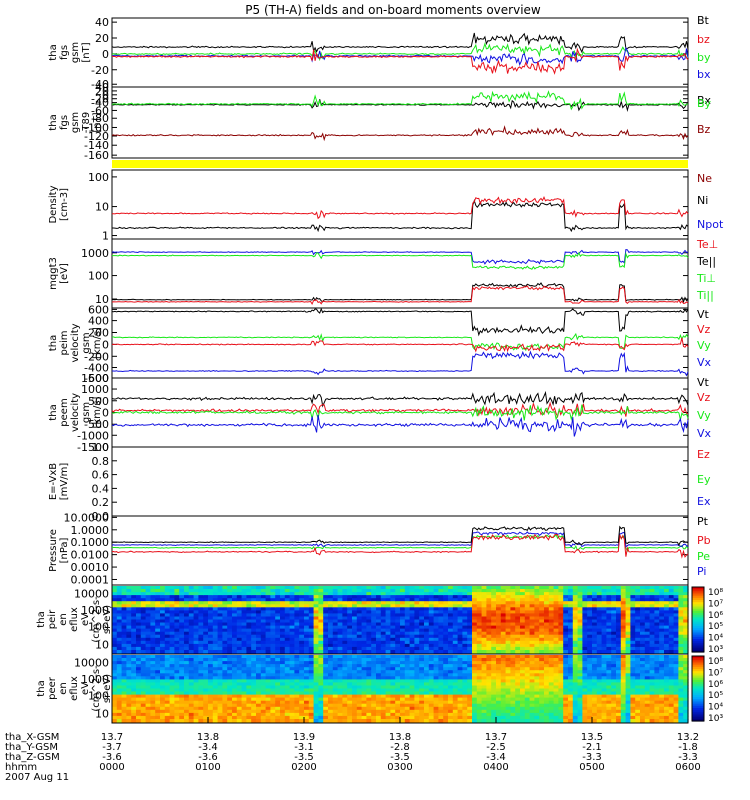 This screenshot has width=750, height=800. Describe the element at coordinates (704, 479) in the screenshot. I see `legend-ey: Ey` at that location.